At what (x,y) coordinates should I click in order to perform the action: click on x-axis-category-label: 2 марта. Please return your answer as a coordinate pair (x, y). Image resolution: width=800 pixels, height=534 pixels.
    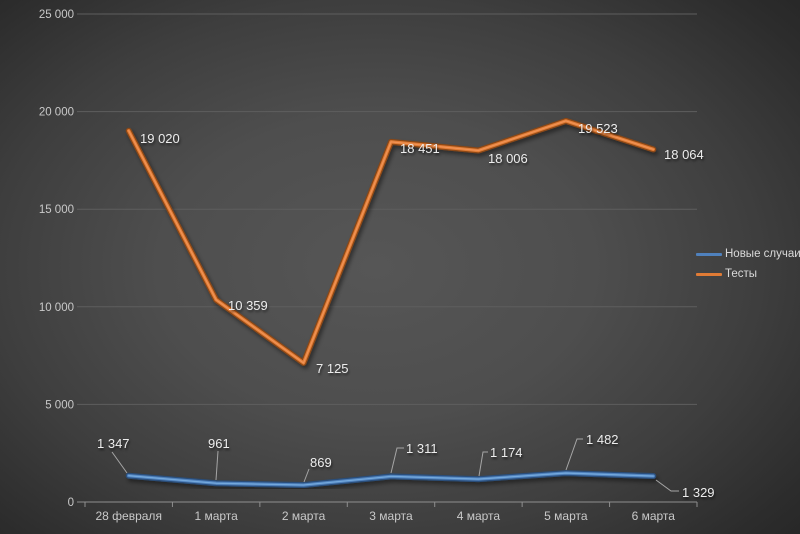
    Looking at the image, I should click on (304, 516).